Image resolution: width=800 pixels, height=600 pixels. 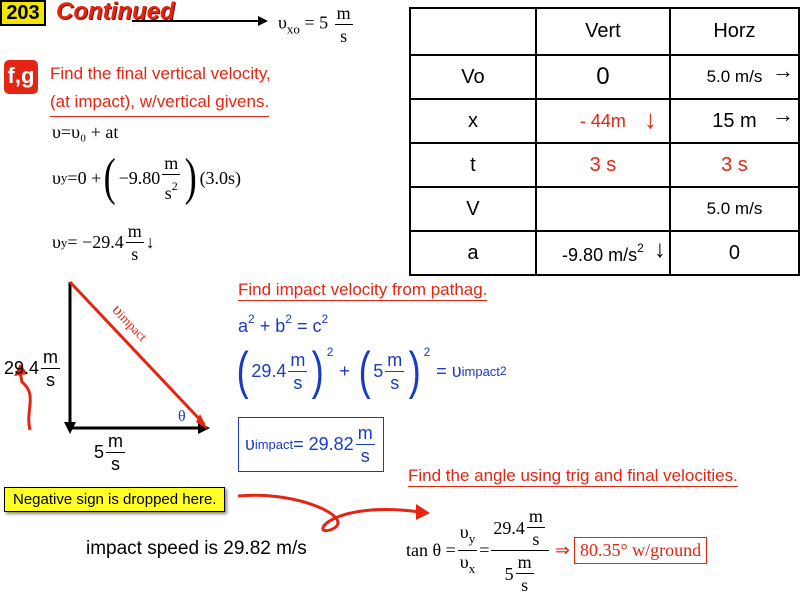 I want to click on velocity-equation: υ=υ₀ + at, so click(x=85, y=132).